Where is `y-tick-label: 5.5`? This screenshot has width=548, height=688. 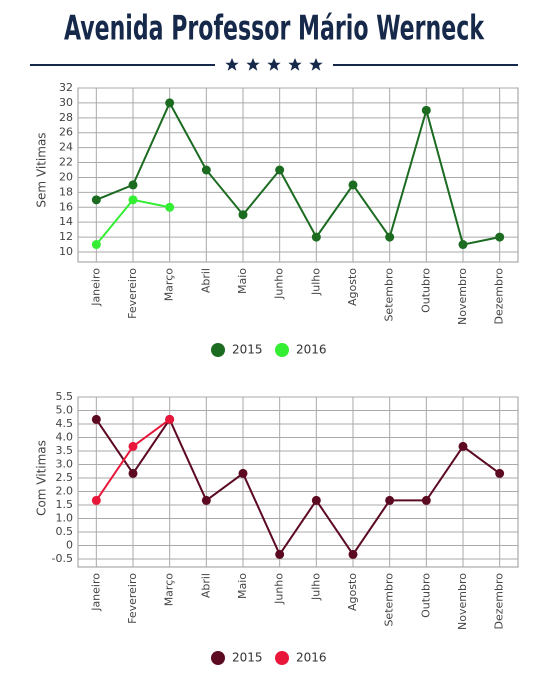 y-tick-label: 5.5 is located at coordinates (65, 396).